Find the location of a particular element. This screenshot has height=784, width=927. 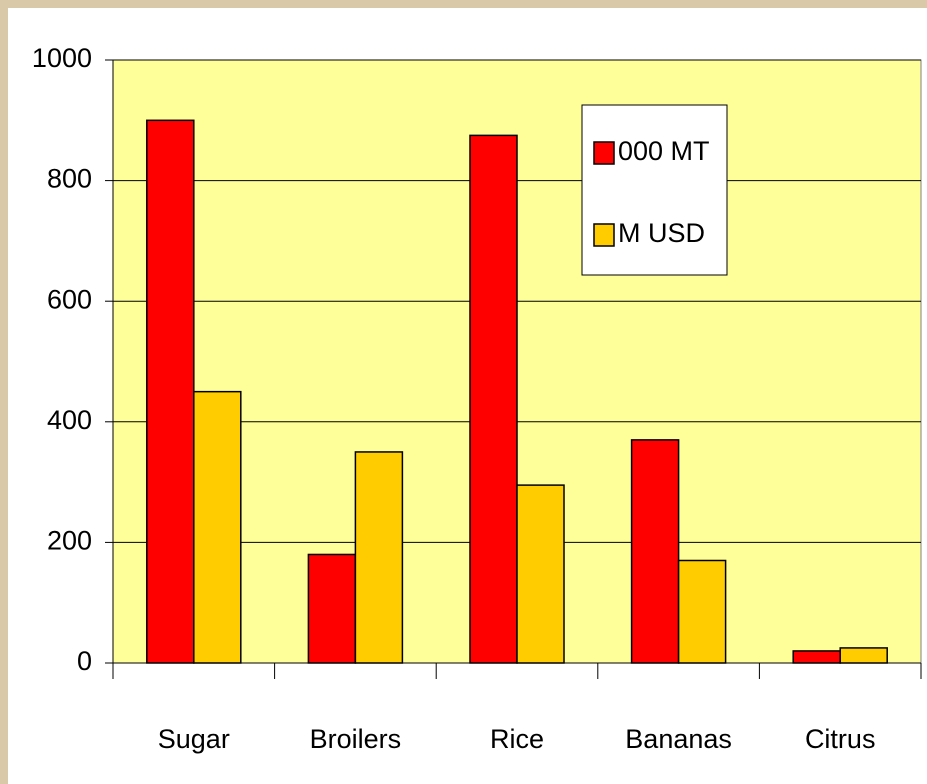

x-tick-label: Rice is located at coordinates (517, 739).